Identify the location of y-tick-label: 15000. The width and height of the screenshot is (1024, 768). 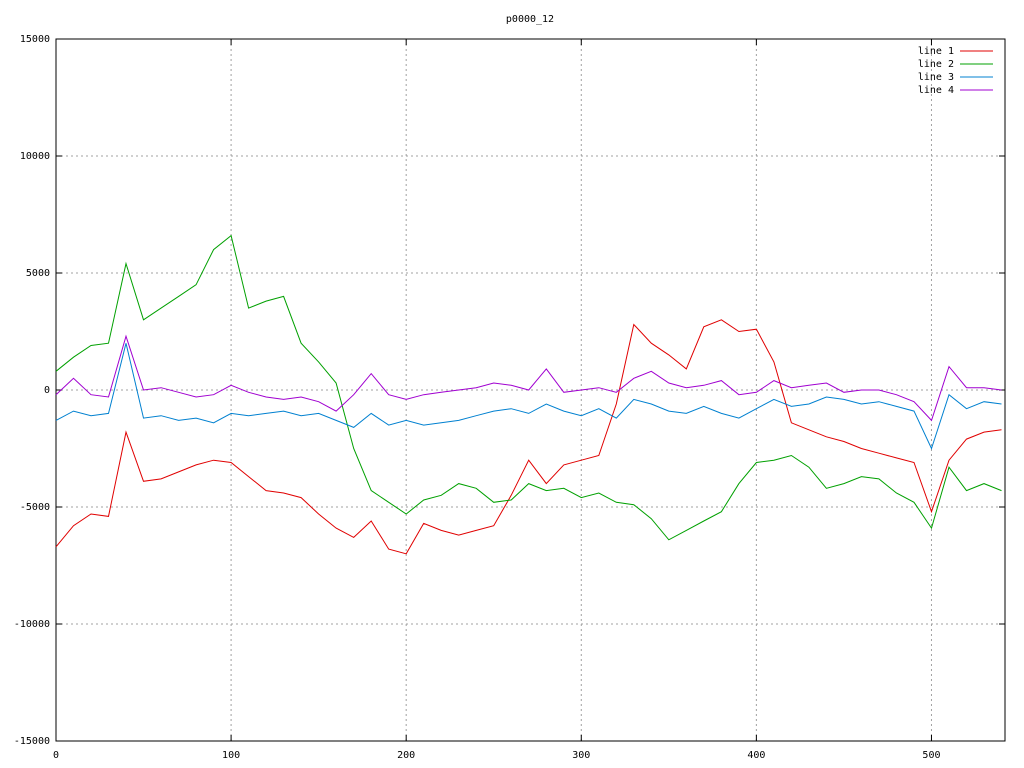
(35, 39).